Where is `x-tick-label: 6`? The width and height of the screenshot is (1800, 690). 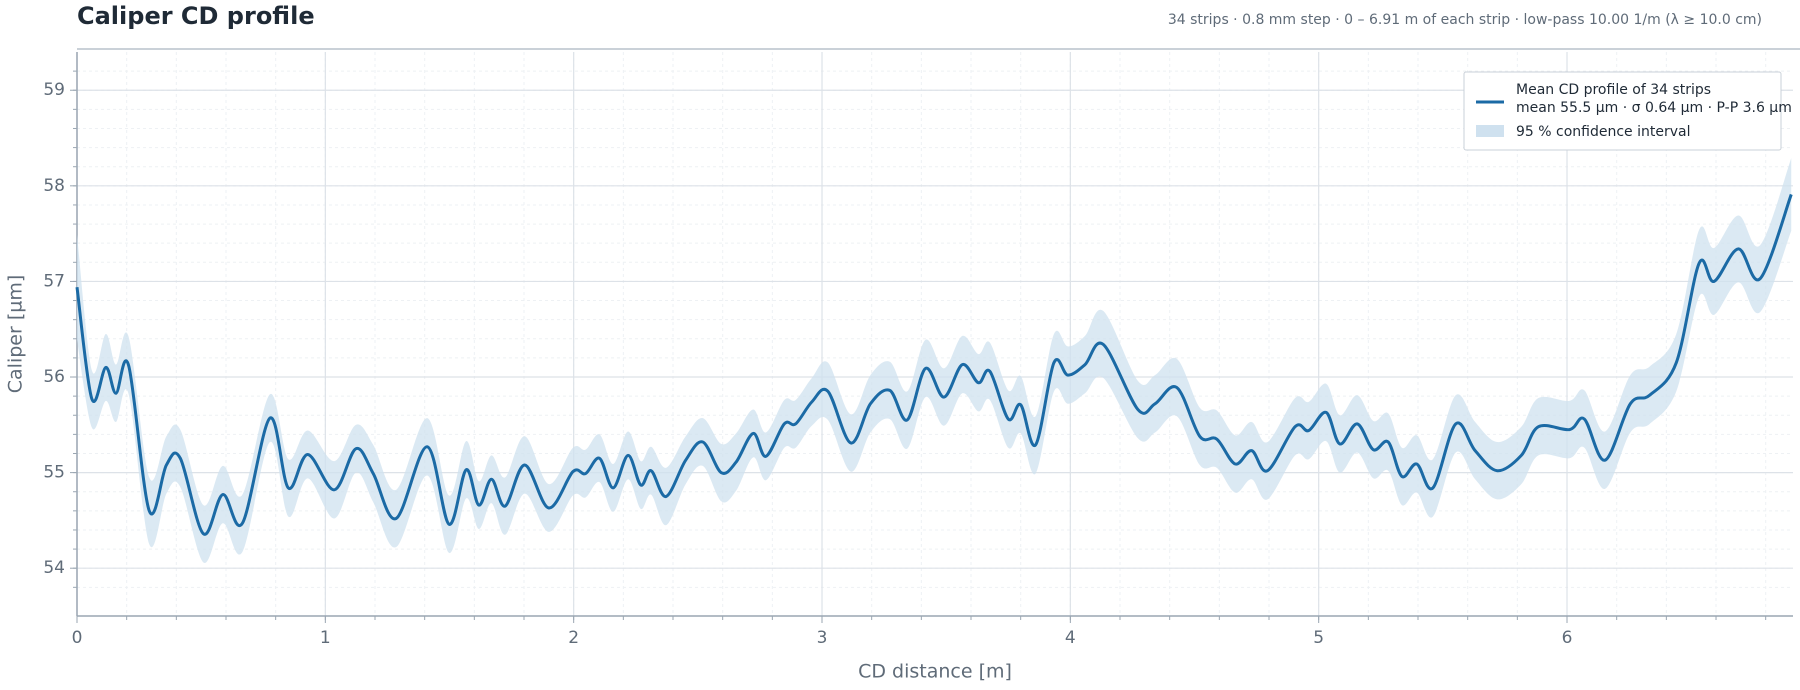
x-tick-label: 6 is located at coordinates (1567, 638).